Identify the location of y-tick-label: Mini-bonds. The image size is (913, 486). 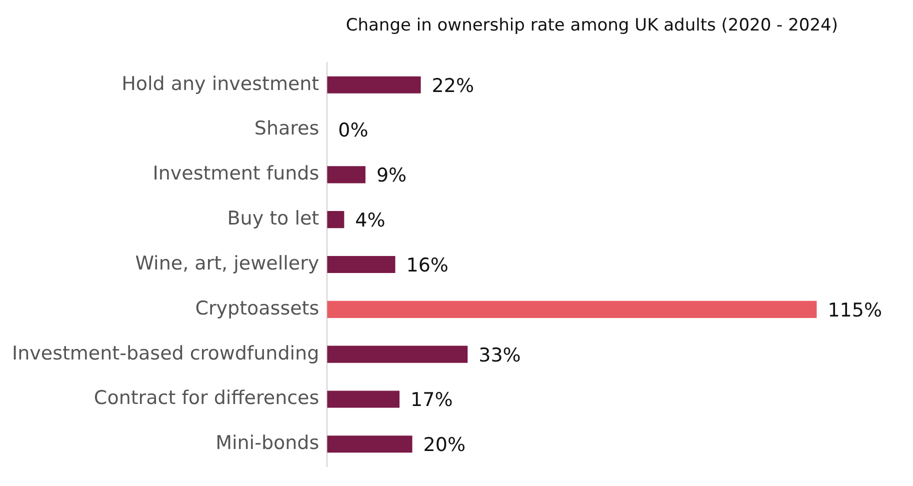
(268, 443).